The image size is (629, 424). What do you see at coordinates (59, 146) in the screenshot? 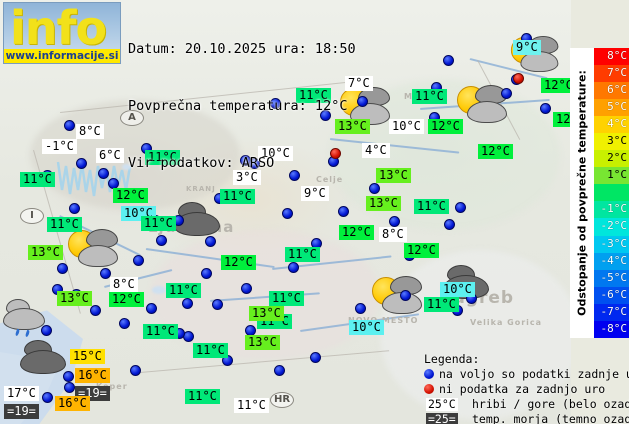
I see `temperature-chip: -1°C` at bounding box center [59, 146].